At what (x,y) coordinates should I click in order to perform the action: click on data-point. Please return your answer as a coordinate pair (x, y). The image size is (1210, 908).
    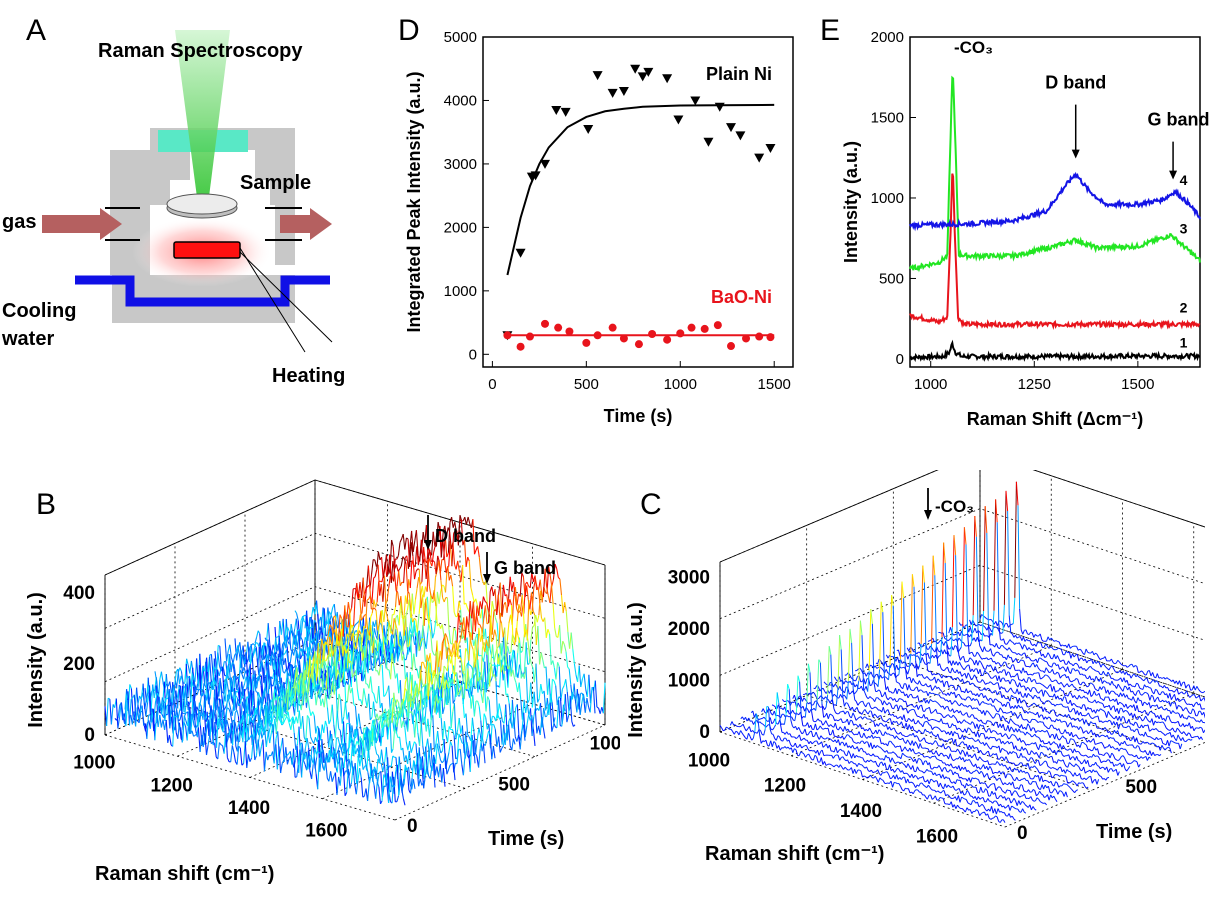
    Looking at the image, I should click on (556, 110).